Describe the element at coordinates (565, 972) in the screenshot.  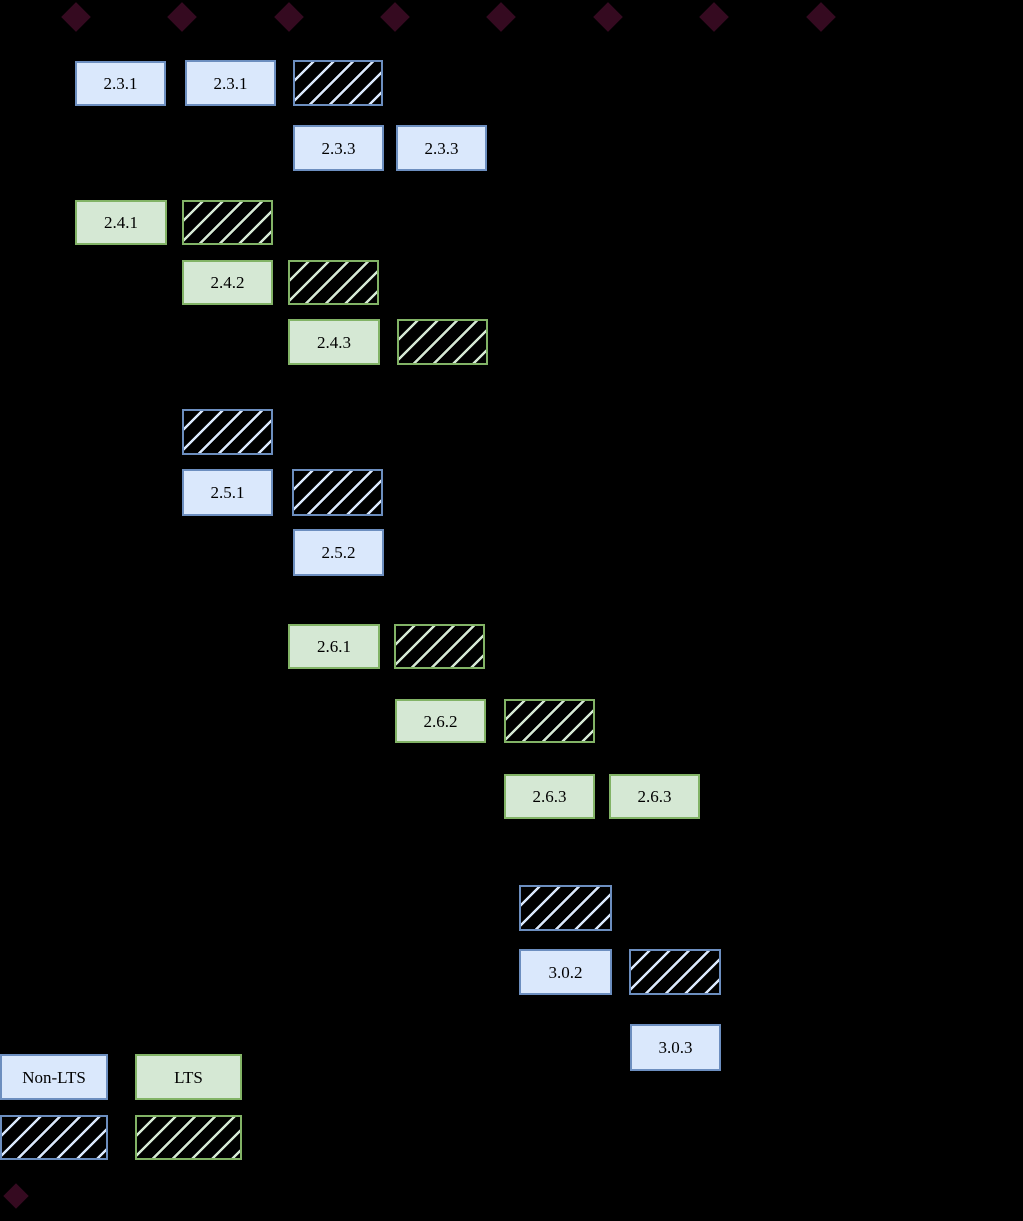
I see `release-bar-3.0.2: 3.0.2` at that location.